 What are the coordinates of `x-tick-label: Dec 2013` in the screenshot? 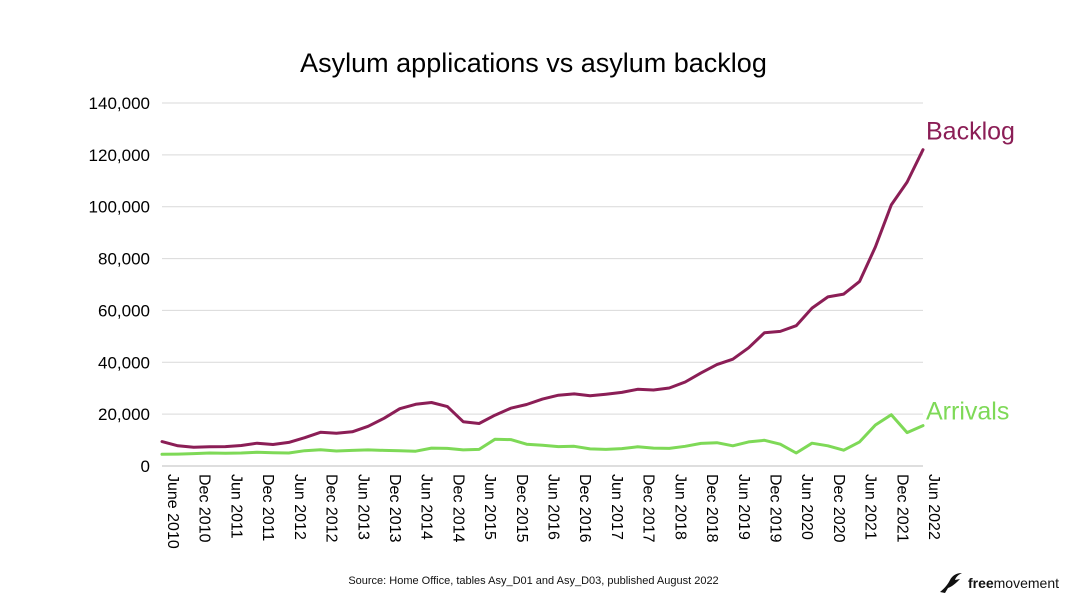 It's located at (394, 508).